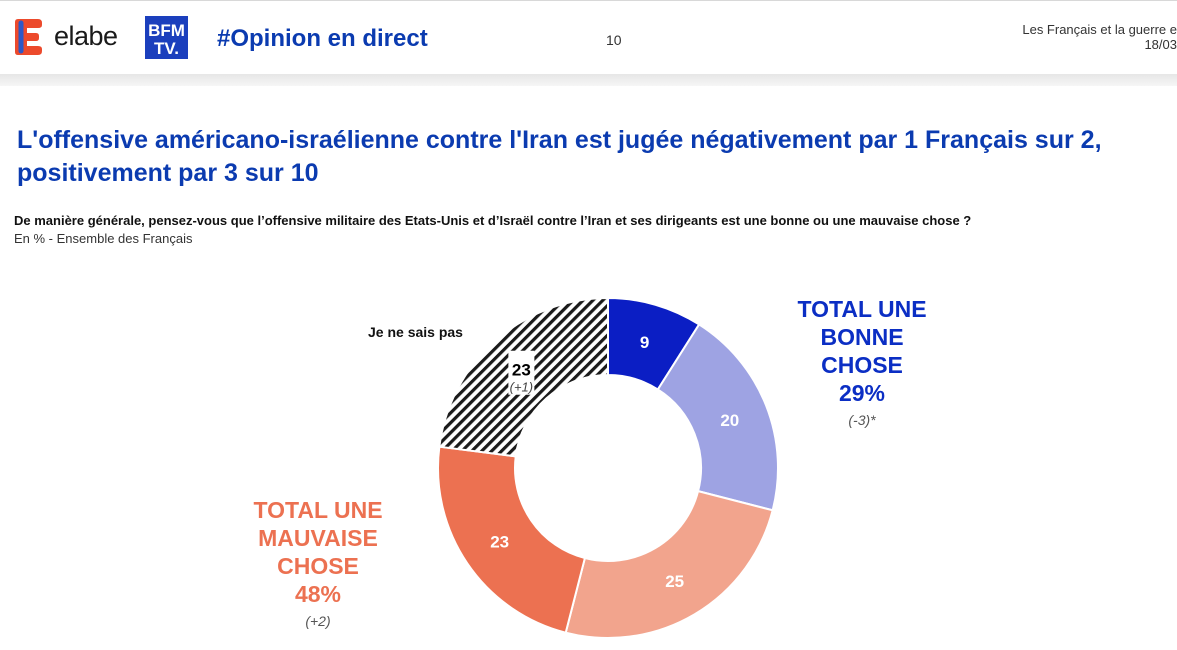 The width and height of the screenshot is (1177, 650). Describe the element at coordinates (318, 538) in the screenshot. I see `bad-label-line-2: MAUVAISE` at that location.